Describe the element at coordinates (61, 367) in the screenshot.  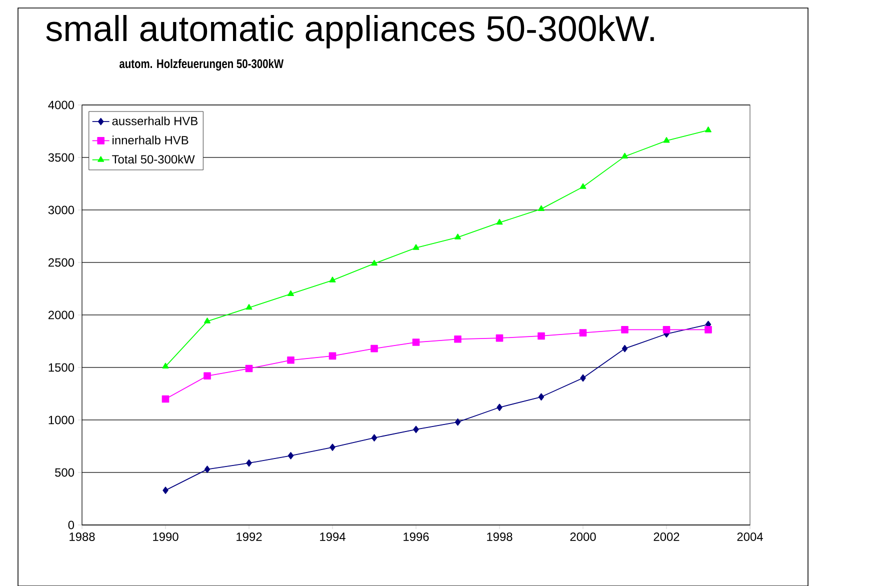
I see `y-tick-label: 1500` at that location.